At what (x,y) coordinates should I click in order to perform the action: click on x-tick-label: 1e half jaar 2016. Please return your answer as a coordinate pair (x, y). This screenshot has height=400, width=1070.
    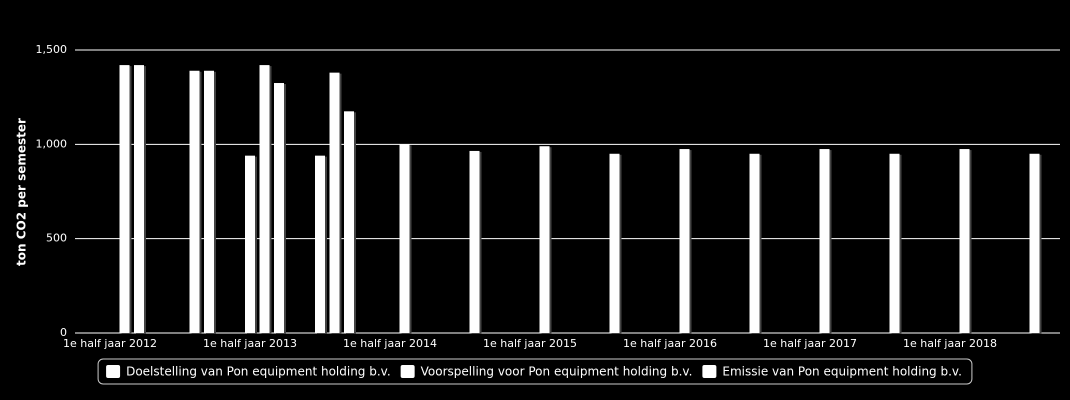
    Looking at the image, I should click on (670, 343).